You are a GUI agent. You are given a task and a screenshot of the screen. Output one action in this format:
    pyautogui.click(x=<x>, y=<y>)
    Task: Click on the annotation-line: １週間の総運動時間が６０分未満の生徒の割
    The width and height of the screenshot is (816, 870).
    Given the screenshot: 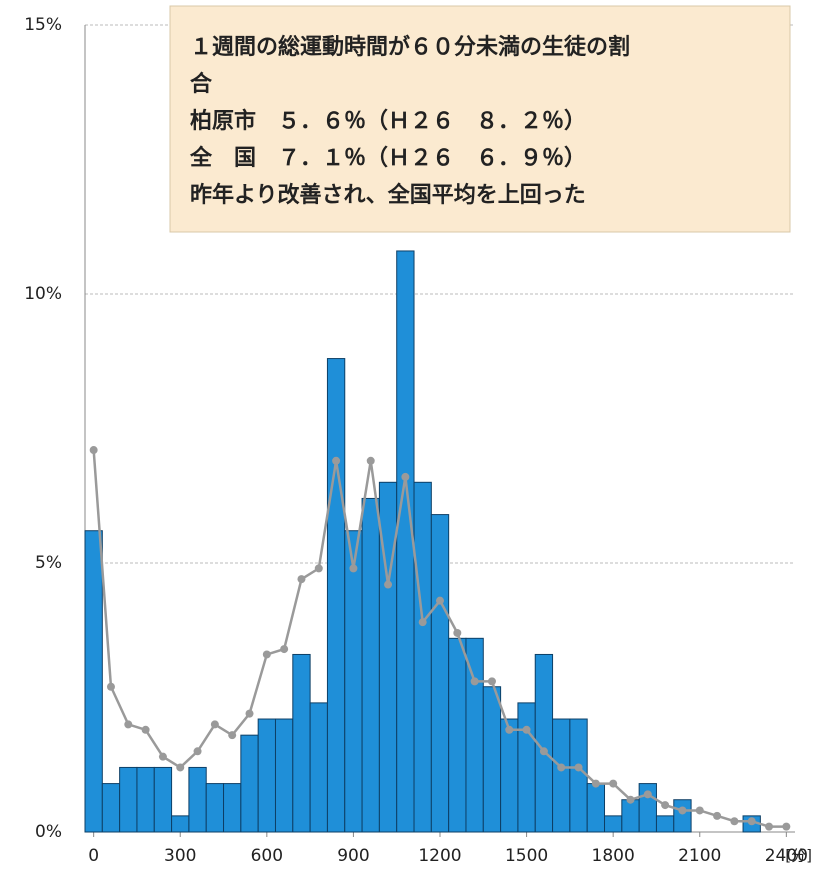 What is the action you would take?
    pyautogui.click(x=410, y=47)
    